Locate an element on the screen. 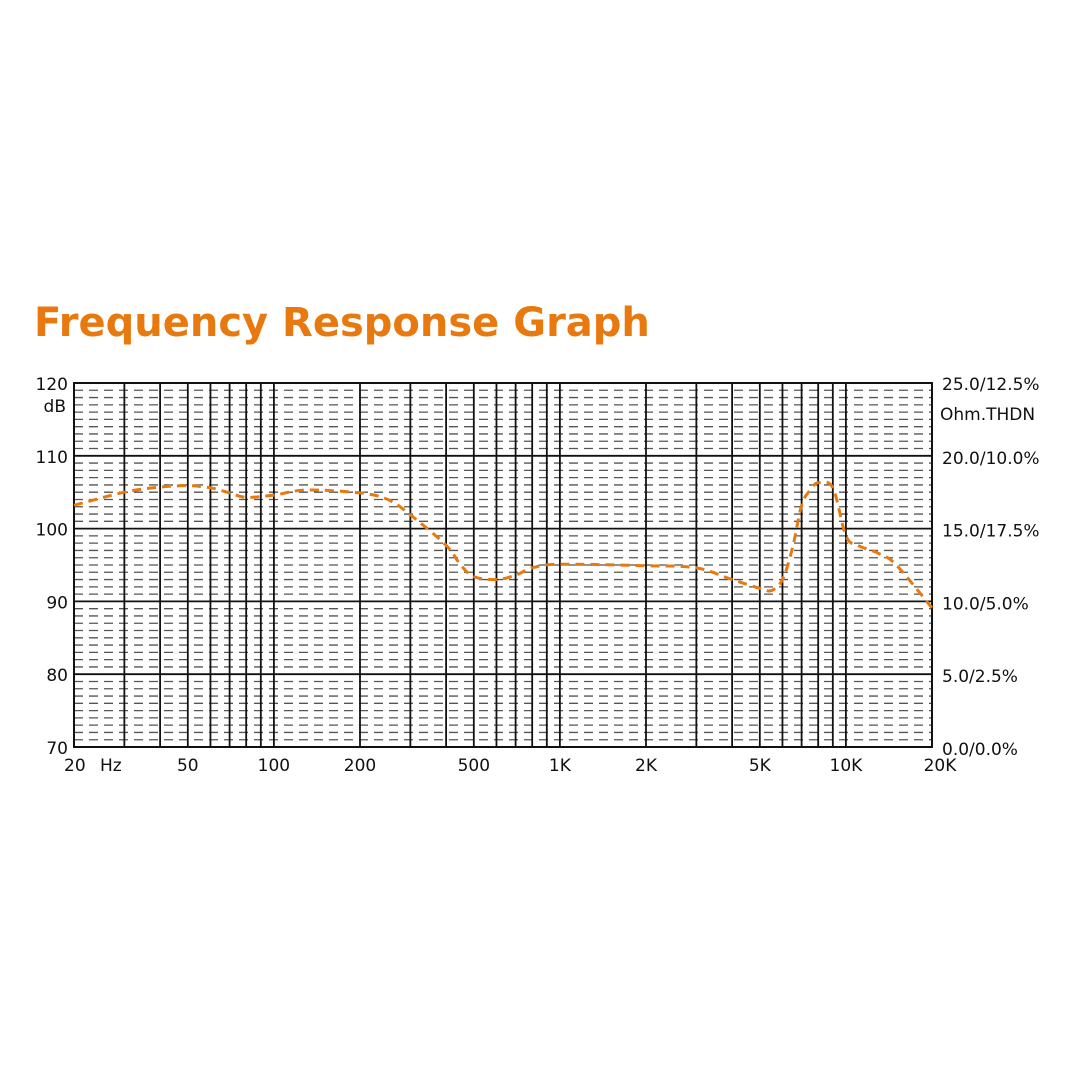 The height and width of the screenshot is (1080, 1080). chart-title: Frequency Response Graph is located at coordinates (342, 323).